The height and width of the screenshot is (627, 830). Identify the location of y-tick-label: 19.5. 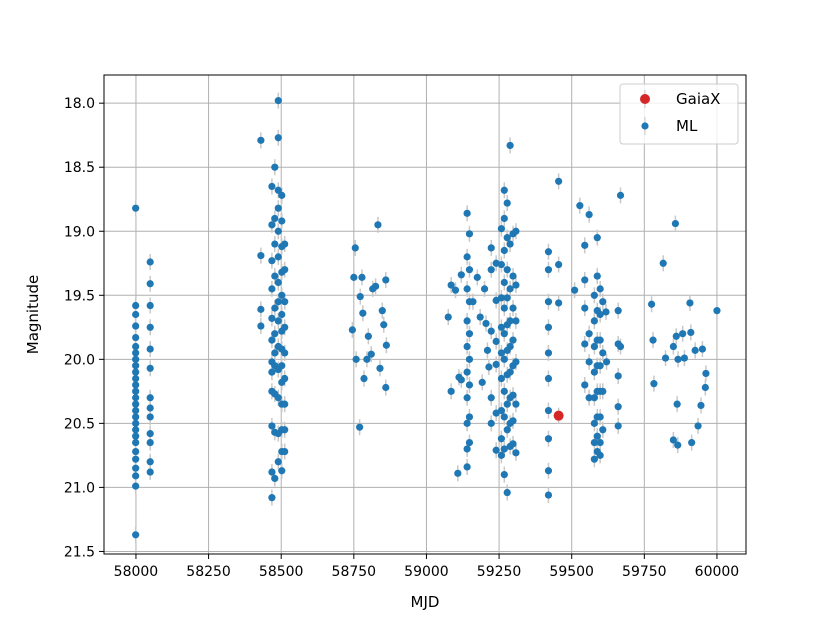
(79, 296).